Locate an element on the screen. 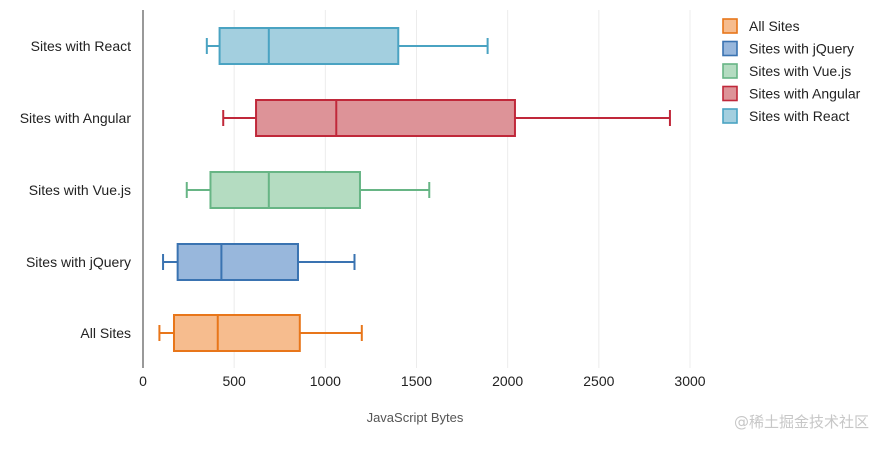  x-tick-label: 0 is located at coordinates (143, 381).